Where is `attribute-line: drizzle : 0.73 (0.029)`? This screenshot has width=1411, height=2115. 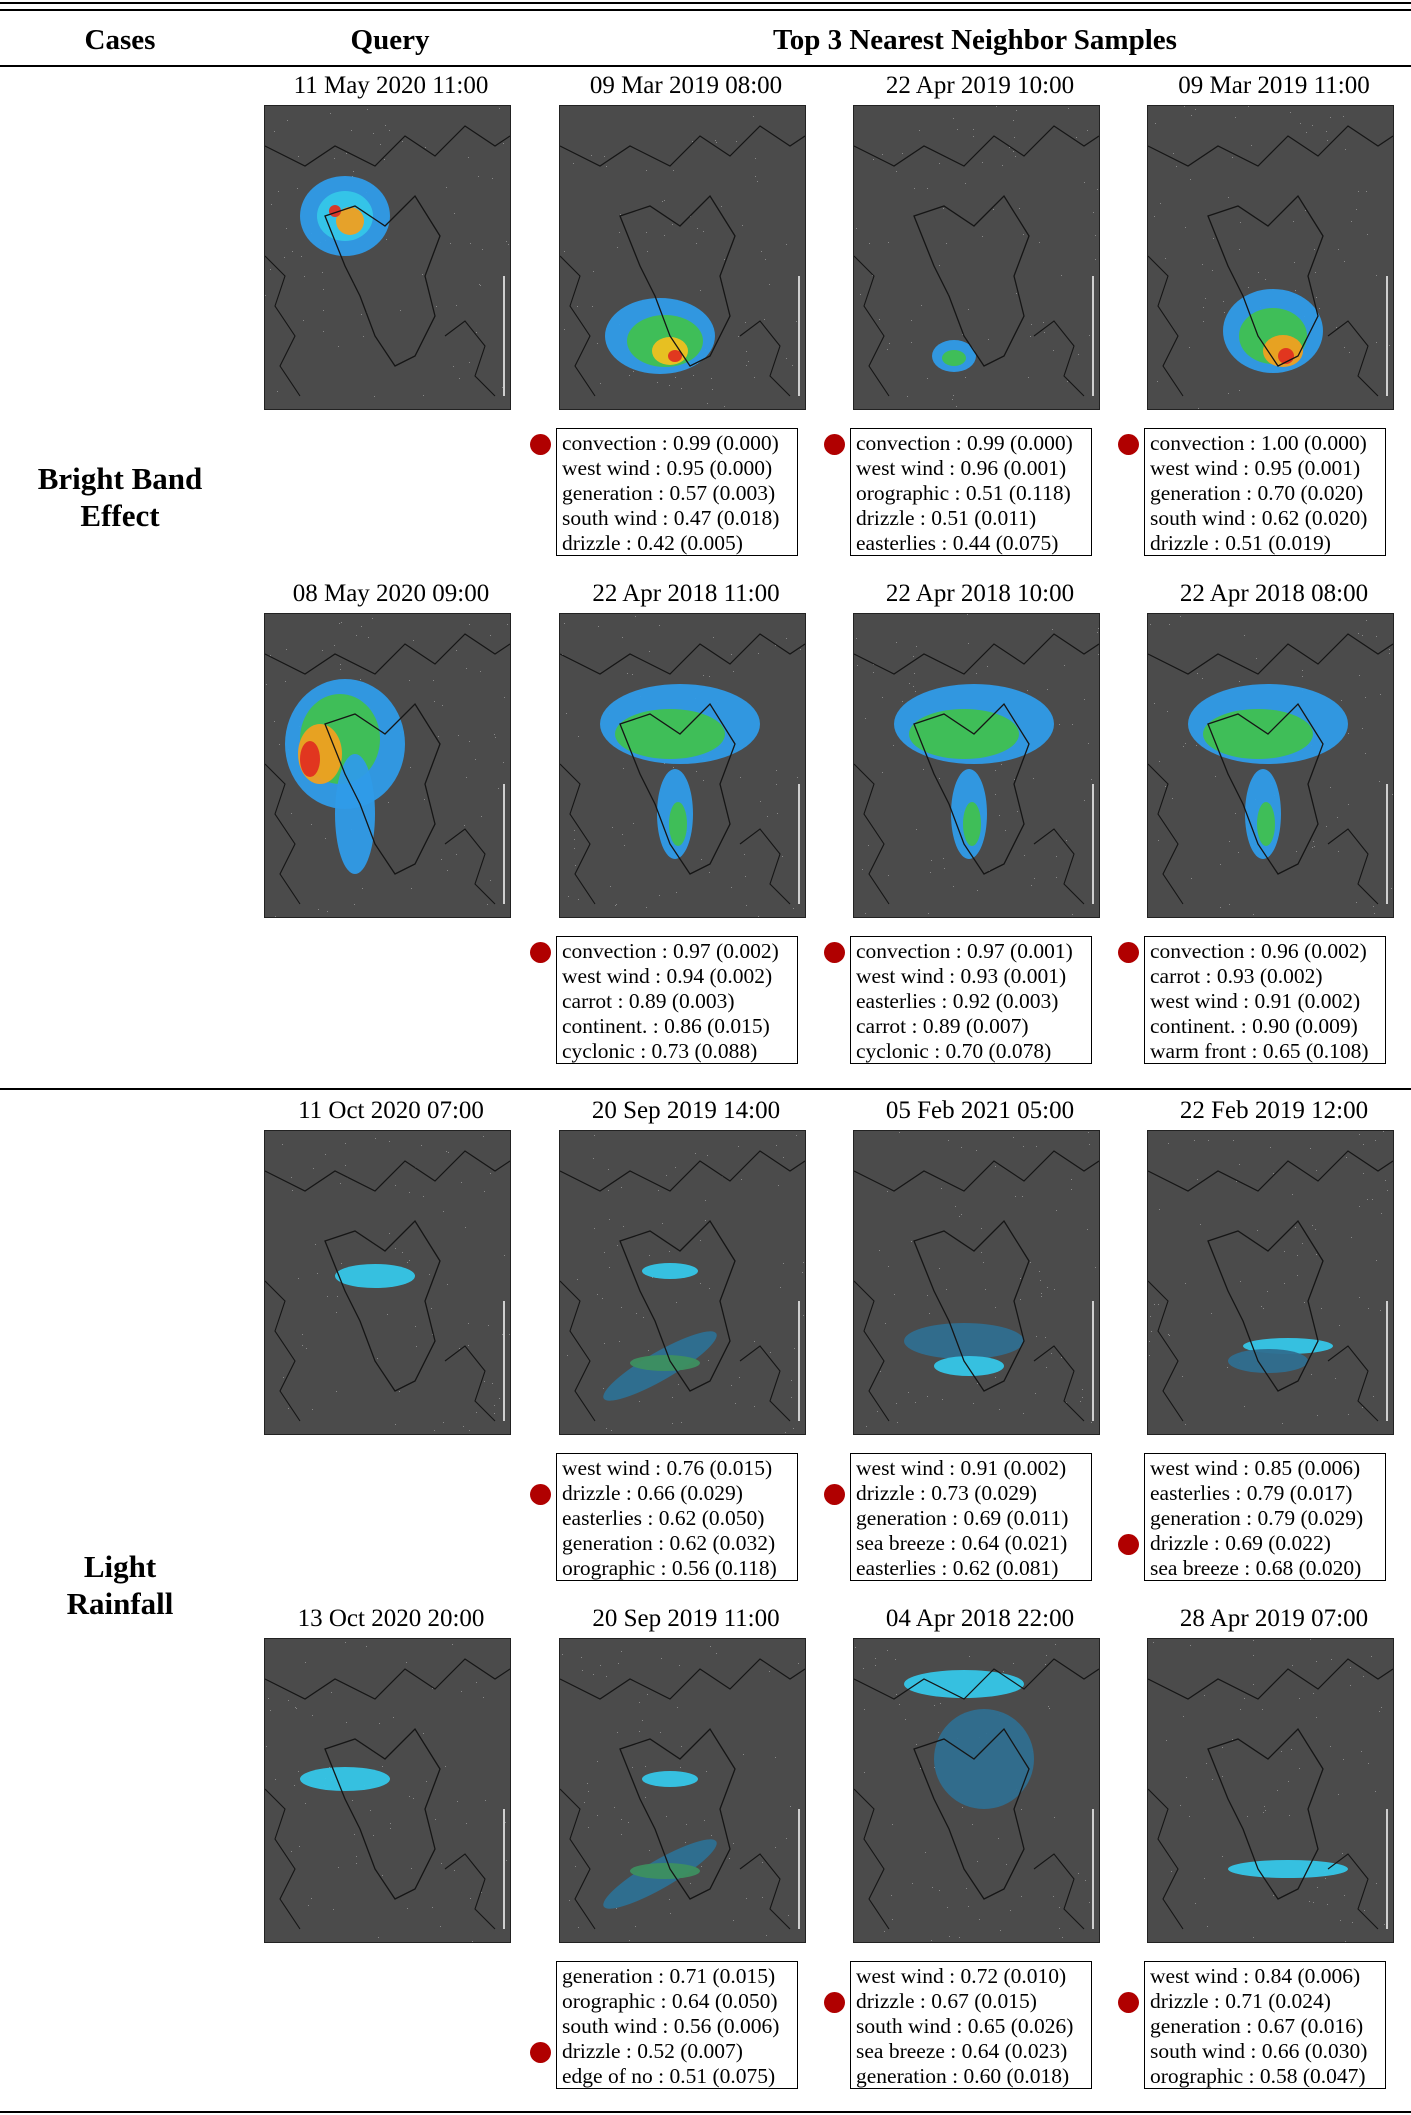
attribute-line: drizzle : 0.73 (0.029) is located at coordinates (946, 1493).